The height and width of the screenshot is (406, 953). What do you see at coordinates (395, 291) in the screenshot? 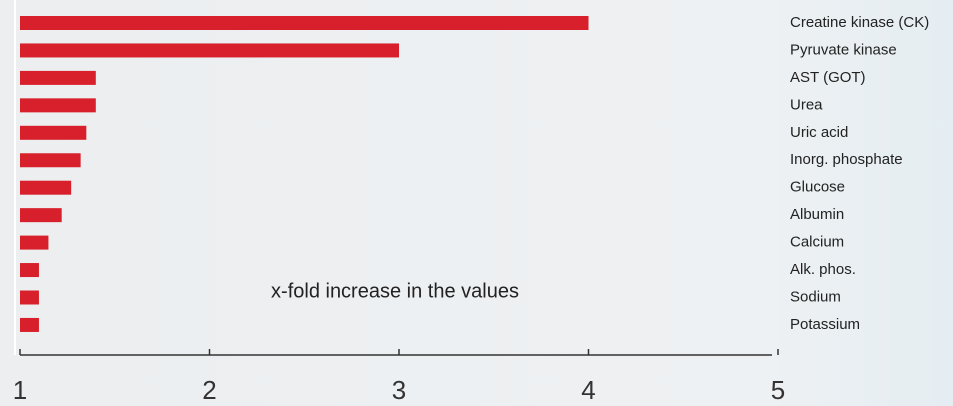
I see `annotation: x-fold increase in the values` at bounding box center [395, 291].